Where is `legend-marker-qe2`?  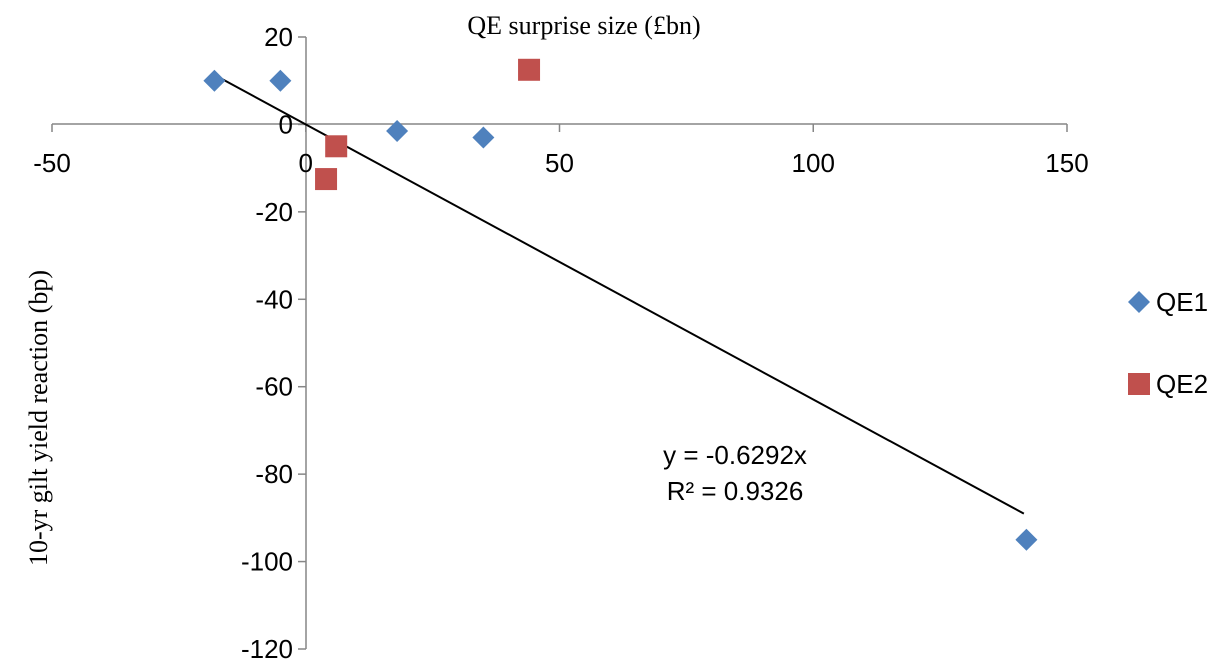 legend-marker-qe2 is located at coordinates (1139, 384).